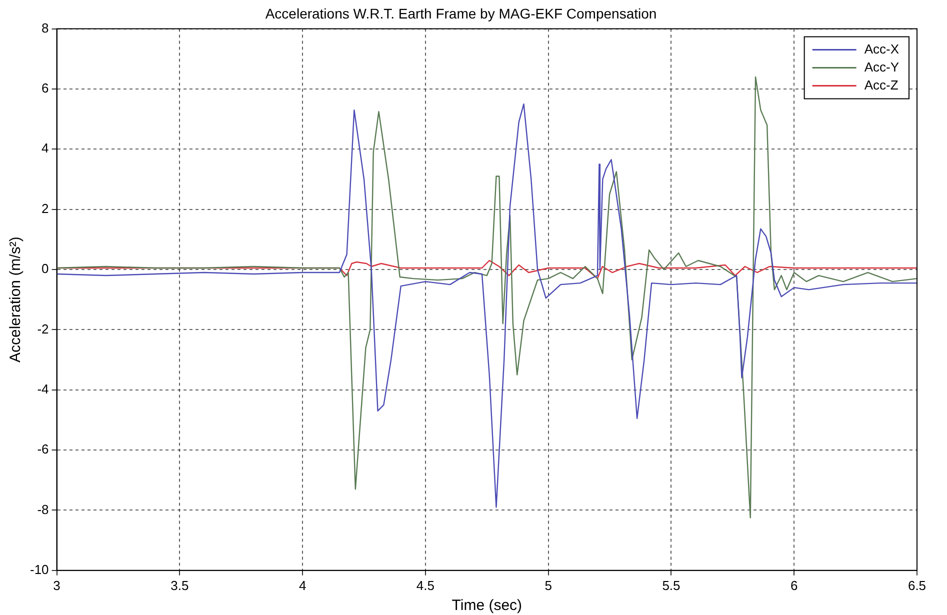 The width and height of the screenshot is (947, 615). Describe the element at coordinates (302, 585) in the screenshot. I see `x-tick-label: 4` at that location.